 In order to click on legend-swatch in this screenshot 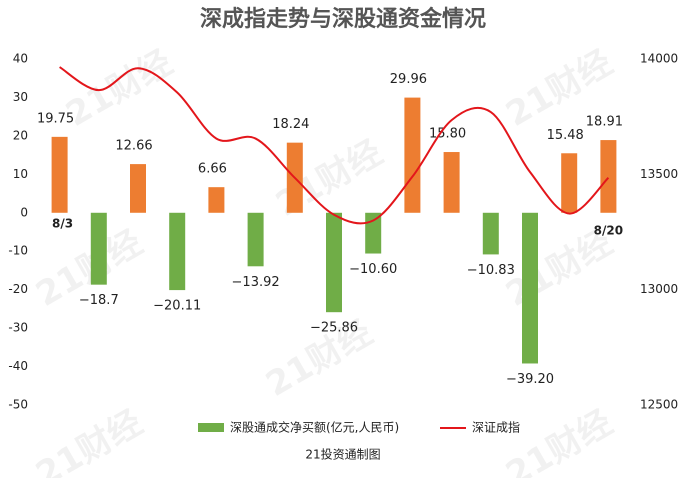, I will do `click(211, 427)`.